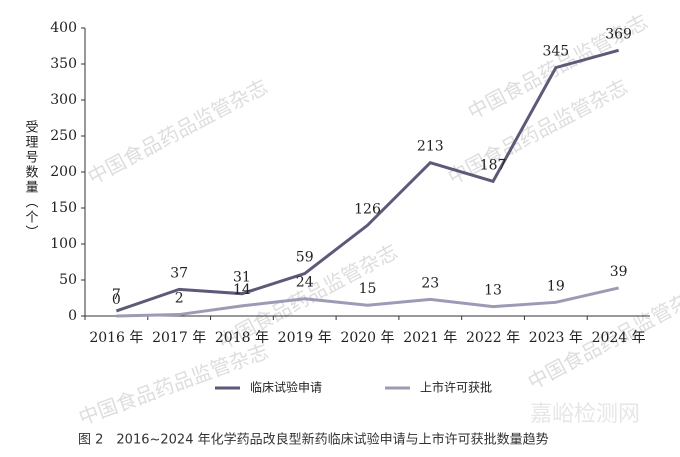 The width and height of the screenshot is (680, 457). Describe the element at coordinates (456, 387) in the screenshot. I see `legend-label: 上市许可获批` at that location.